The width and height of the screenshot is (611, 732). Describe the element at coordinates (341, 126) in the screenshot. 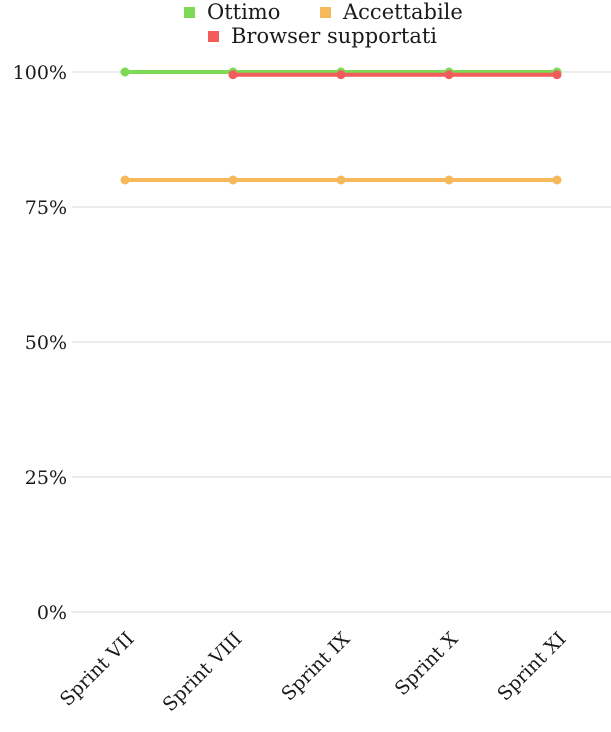

I see `series-layer` at that location.